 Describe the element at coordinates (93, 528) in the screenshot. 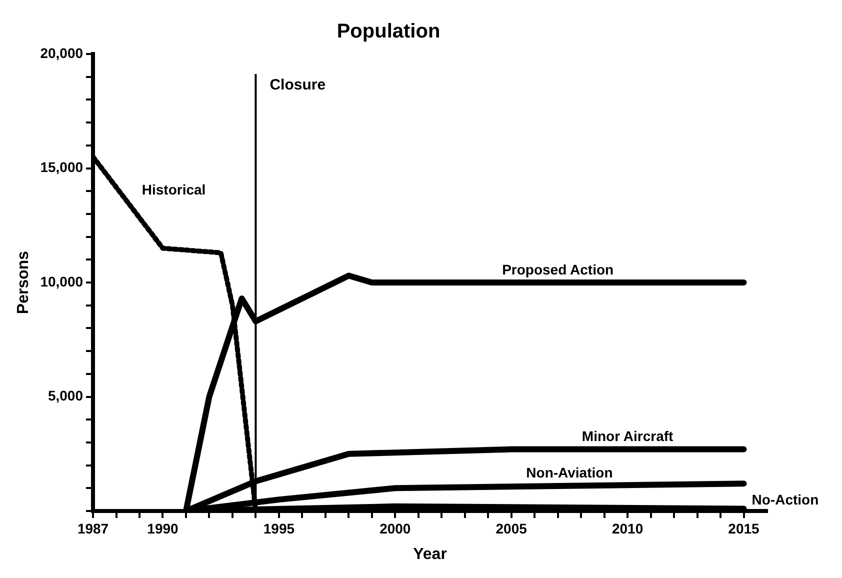

I see `x-tick-label: 1987` at that location.